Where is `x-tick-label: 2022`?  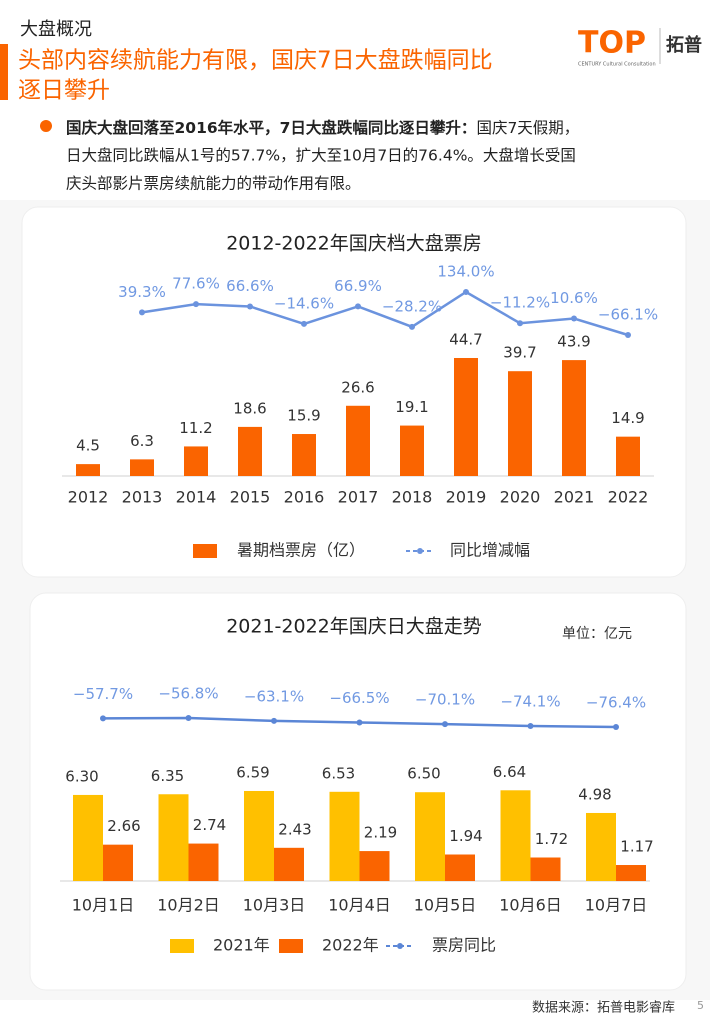 x-tick-label: 2022 is located at coordinates (628, 497).